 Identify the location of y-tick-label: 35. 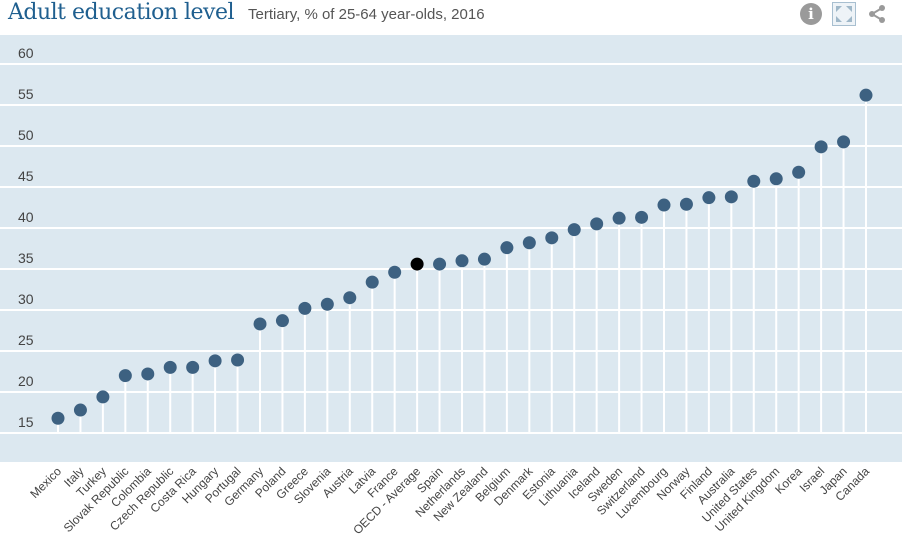
(26, 258).